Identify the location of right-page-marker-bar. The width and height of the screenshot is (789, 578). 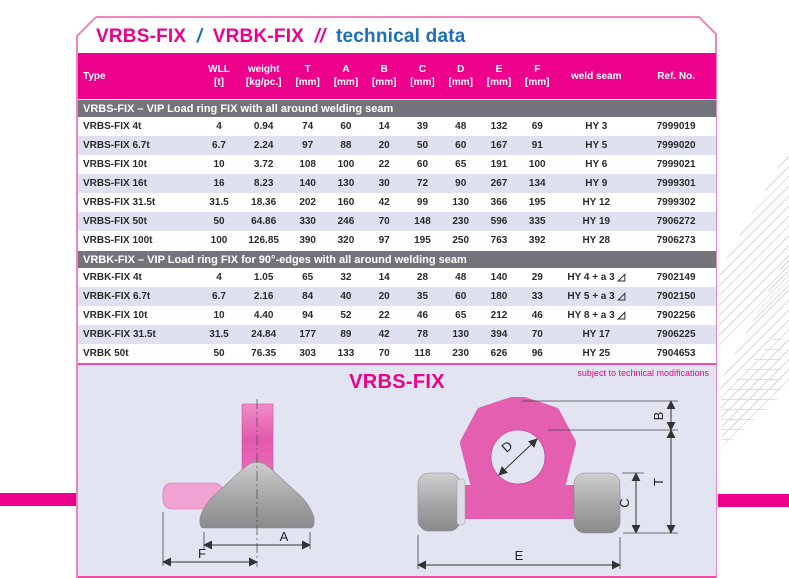
(753, 500).